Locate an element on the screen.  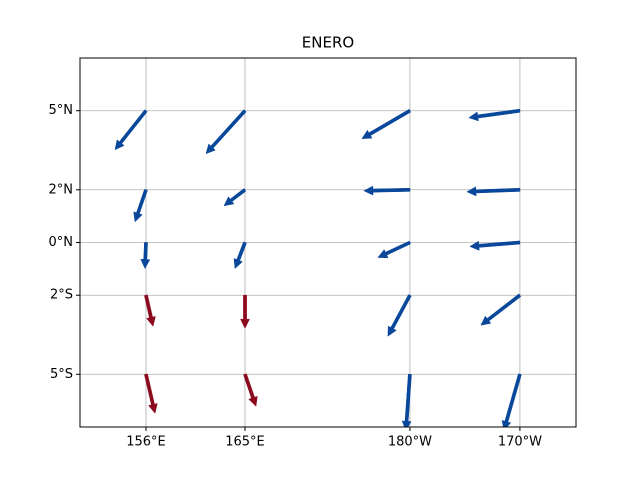
chart-title: ENERO is located at coordinates (328, 43).